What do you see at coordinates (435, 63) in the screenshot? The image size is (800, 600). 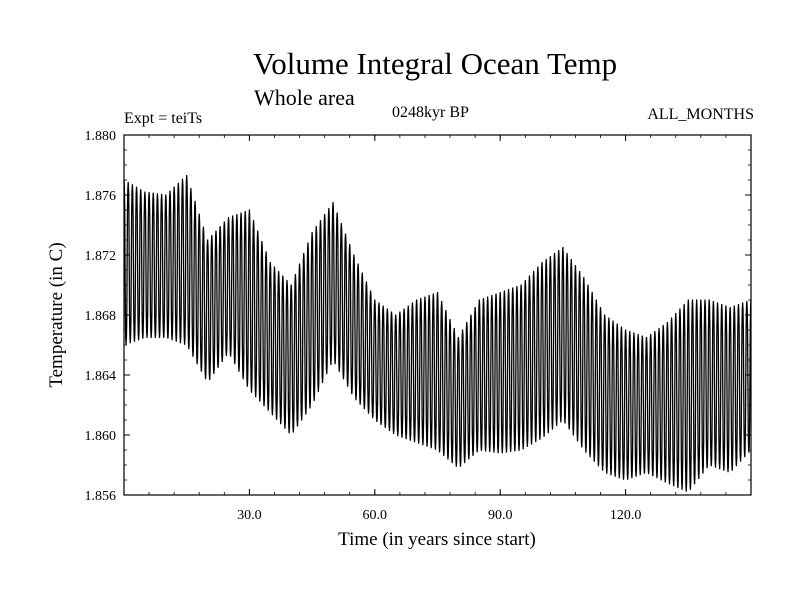 I see `chart-title: Volume Integral Ocean Temp` at bounding box center [435, 63].